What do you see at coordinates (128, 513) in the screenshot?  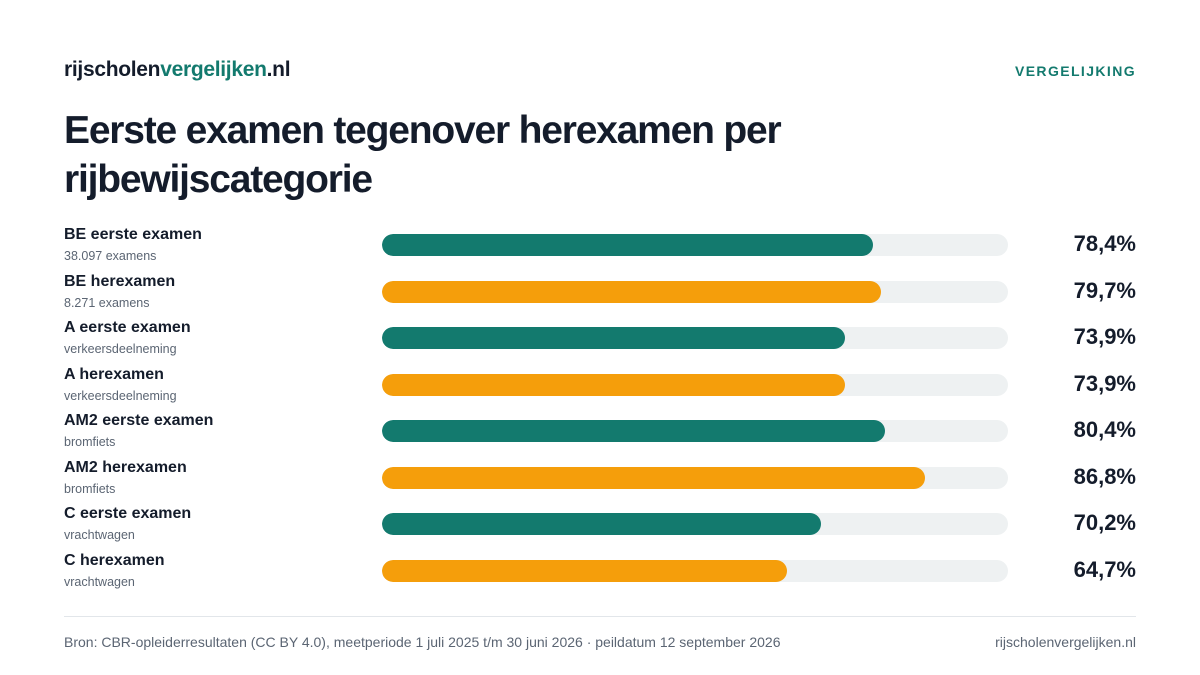 I see `bar-label: C eerste examen` at bounding box center [128, 513].